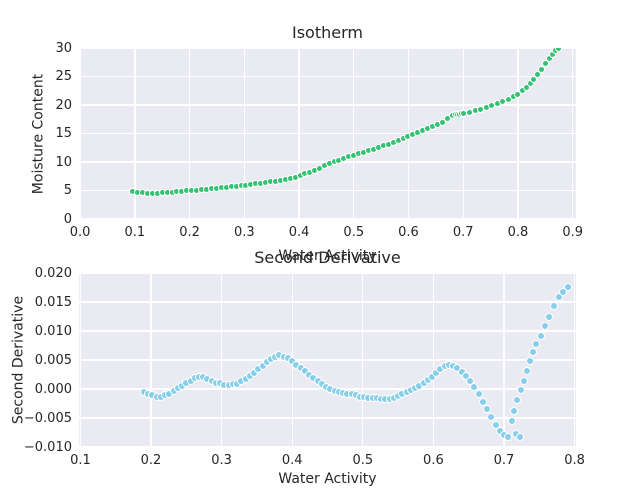  I want to click on y-tick-label: 0.005, so click(53, 360).